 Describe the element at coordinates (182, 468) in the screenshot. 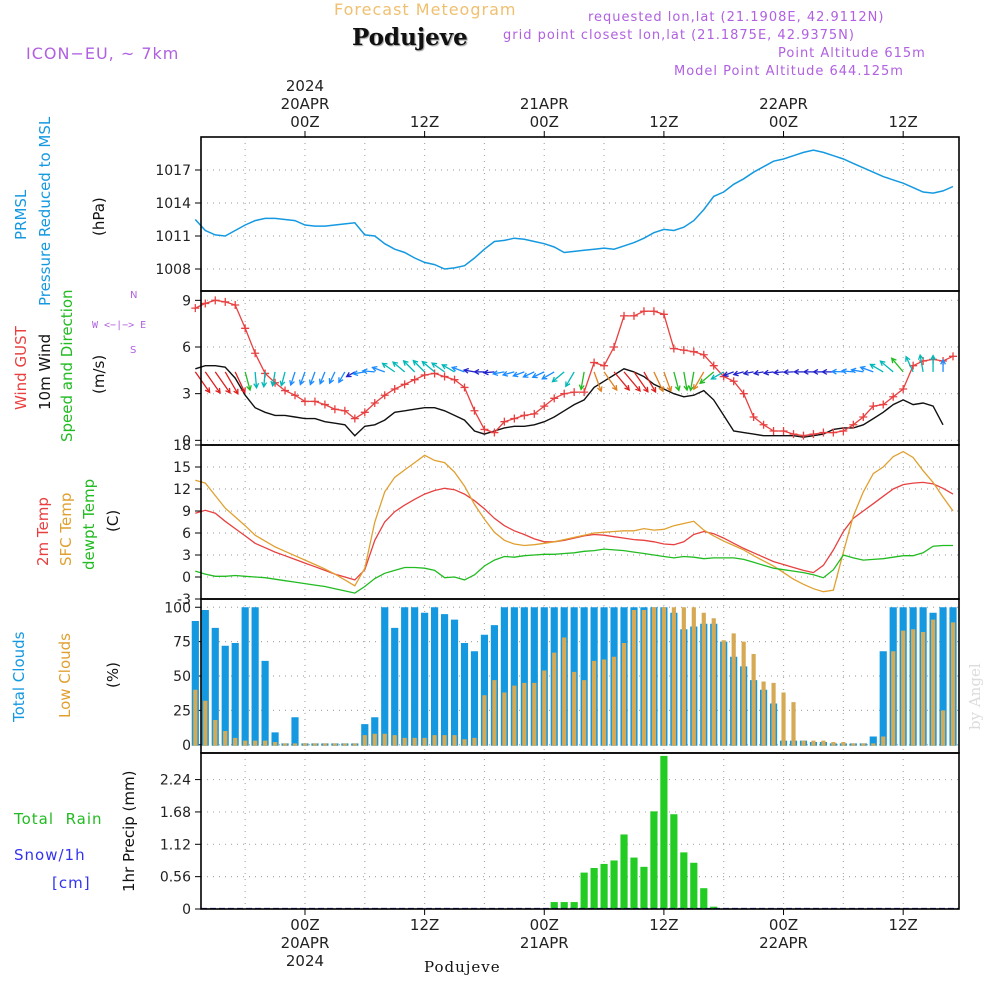

I see `y-tick-label: 15` at that location.